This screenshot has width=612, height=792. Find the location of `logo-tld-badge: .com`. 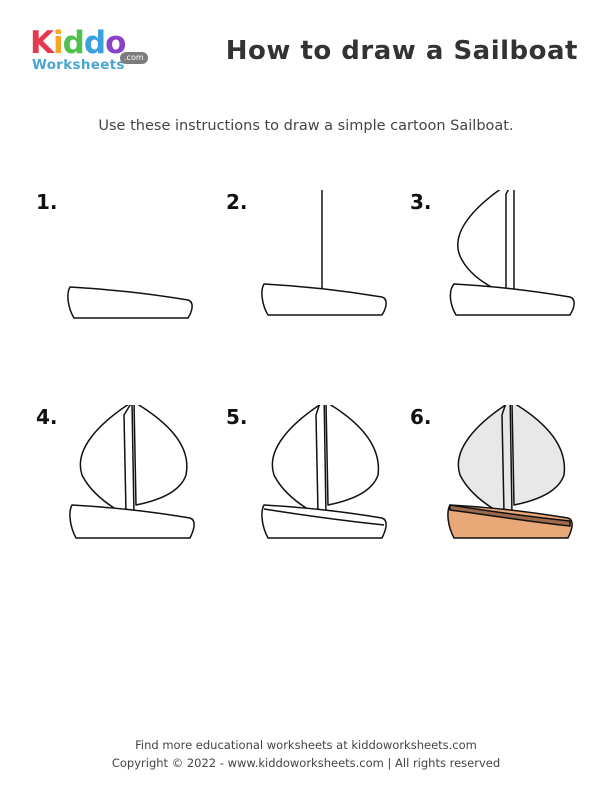

logo-tld-badge: .com is located at coordinates (134, 58).